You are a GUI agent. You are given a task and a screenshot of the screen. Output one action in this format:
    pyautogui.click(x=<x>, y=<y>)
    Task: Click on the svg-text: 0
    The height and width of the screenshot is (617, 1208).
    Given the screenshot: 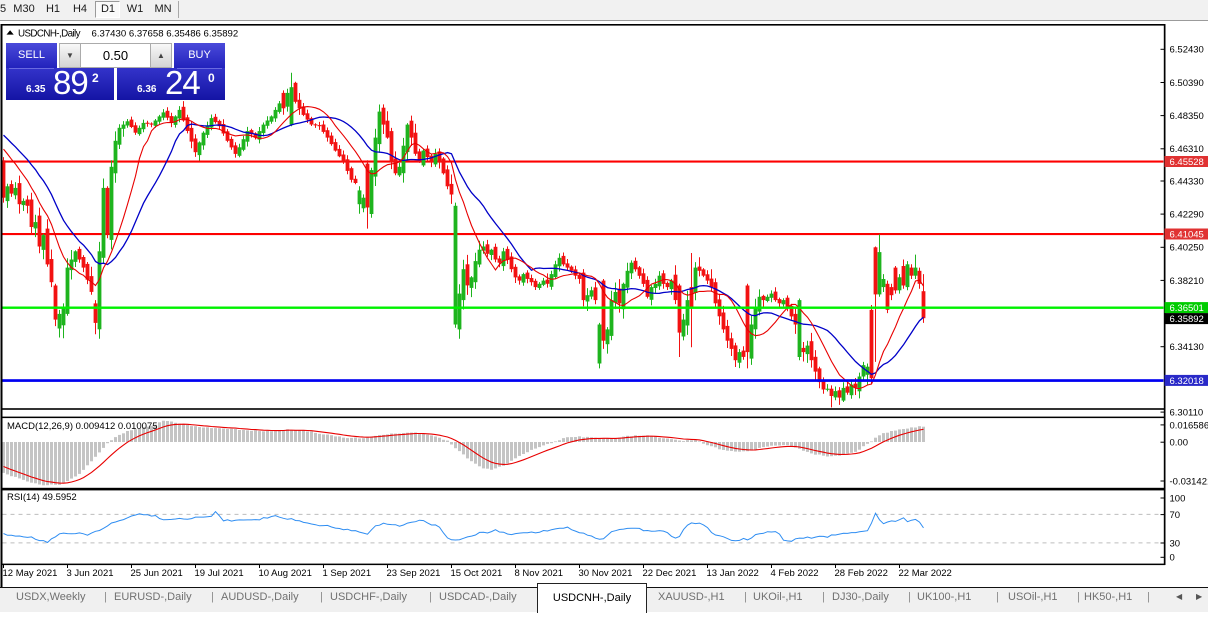 What is the action you would take?
    pyautogui.click(x=1172, y=558)
    